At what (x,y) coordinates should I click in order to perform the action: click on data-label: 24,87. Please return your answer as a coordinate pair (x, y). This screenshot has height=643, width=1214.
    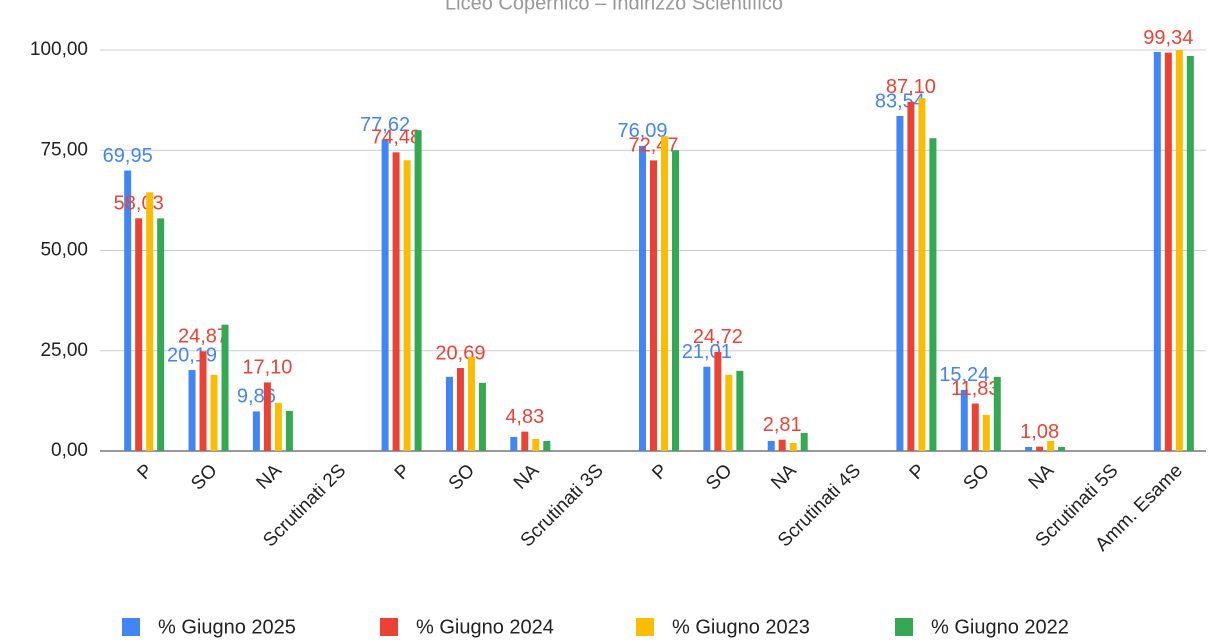
    Looking at the image, I should click on (203, 337).